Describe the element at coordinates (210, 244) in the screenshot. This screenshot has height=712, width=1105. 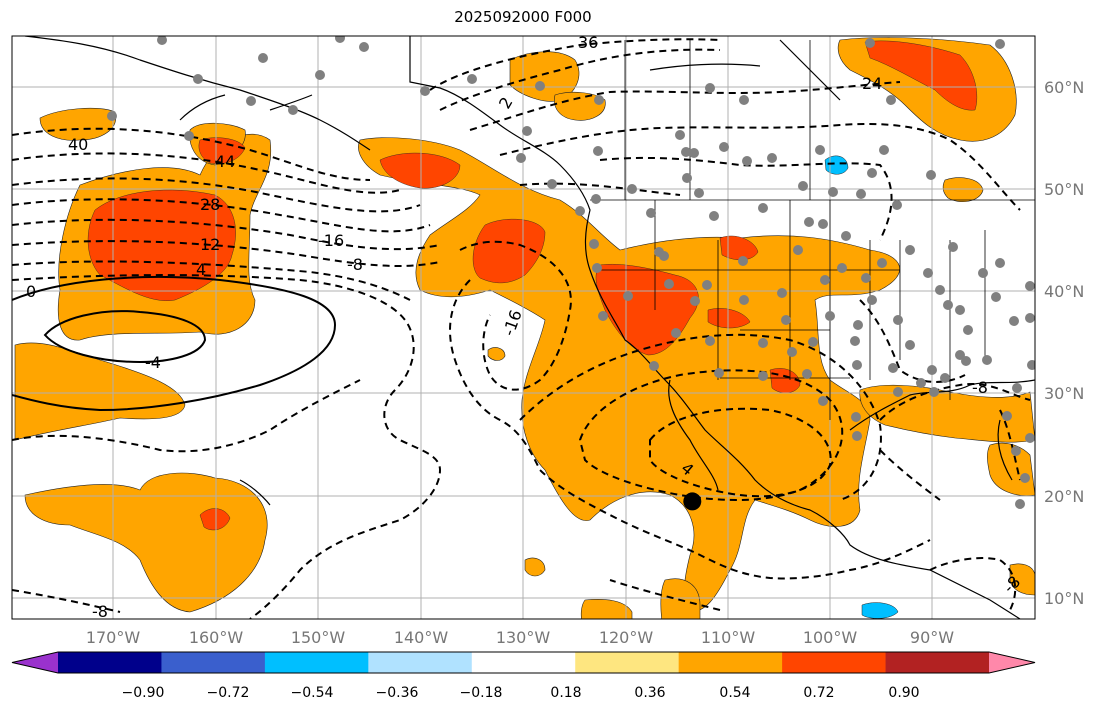
I see `contour-label: 12` at that location.